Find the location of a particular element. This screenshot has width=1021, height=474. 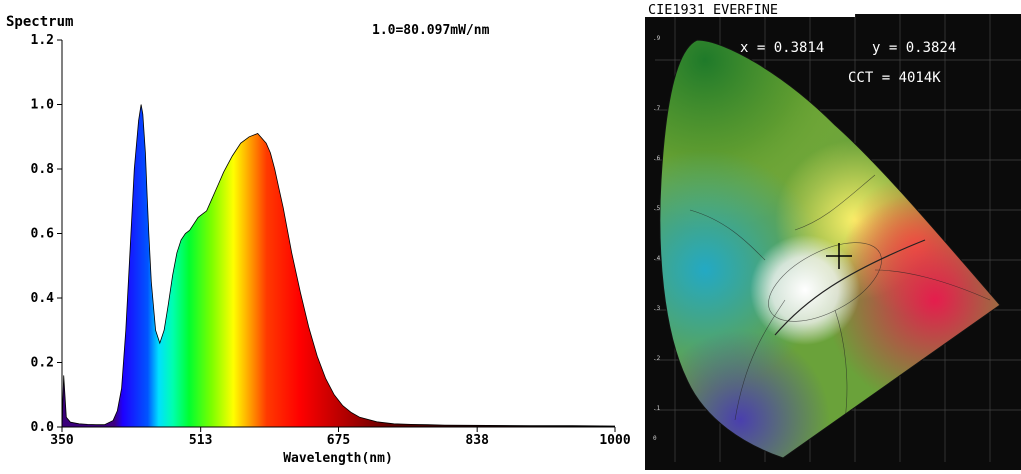

svg-text: .5 is located at coordinates (657, 208).